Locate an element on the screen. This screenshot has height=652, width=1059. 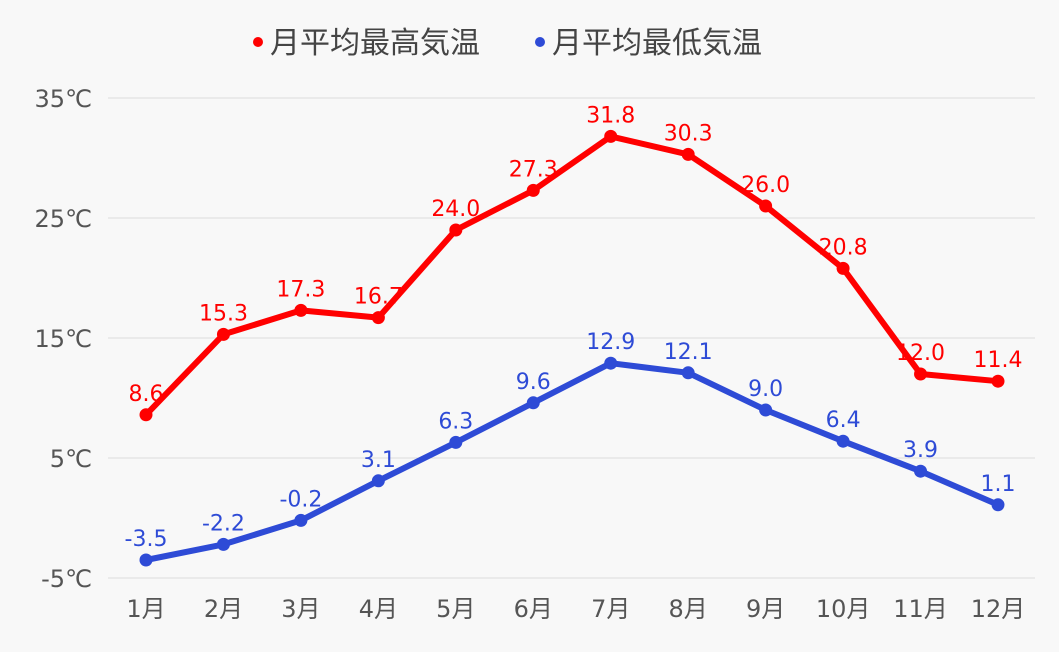
x-tick-label: 6月 is located at coordinates (533, 609).